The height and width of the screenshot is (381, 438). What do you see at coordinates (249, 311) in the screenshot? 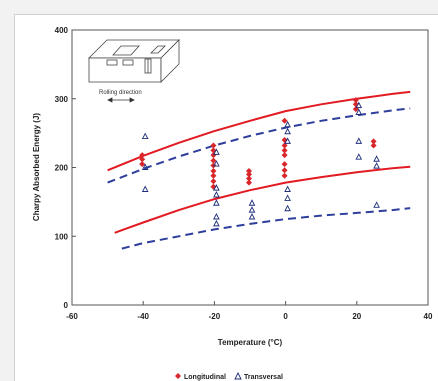
I see `x-axis: -60 -40 -20 0 20 40` at bounding box center [249, 311].